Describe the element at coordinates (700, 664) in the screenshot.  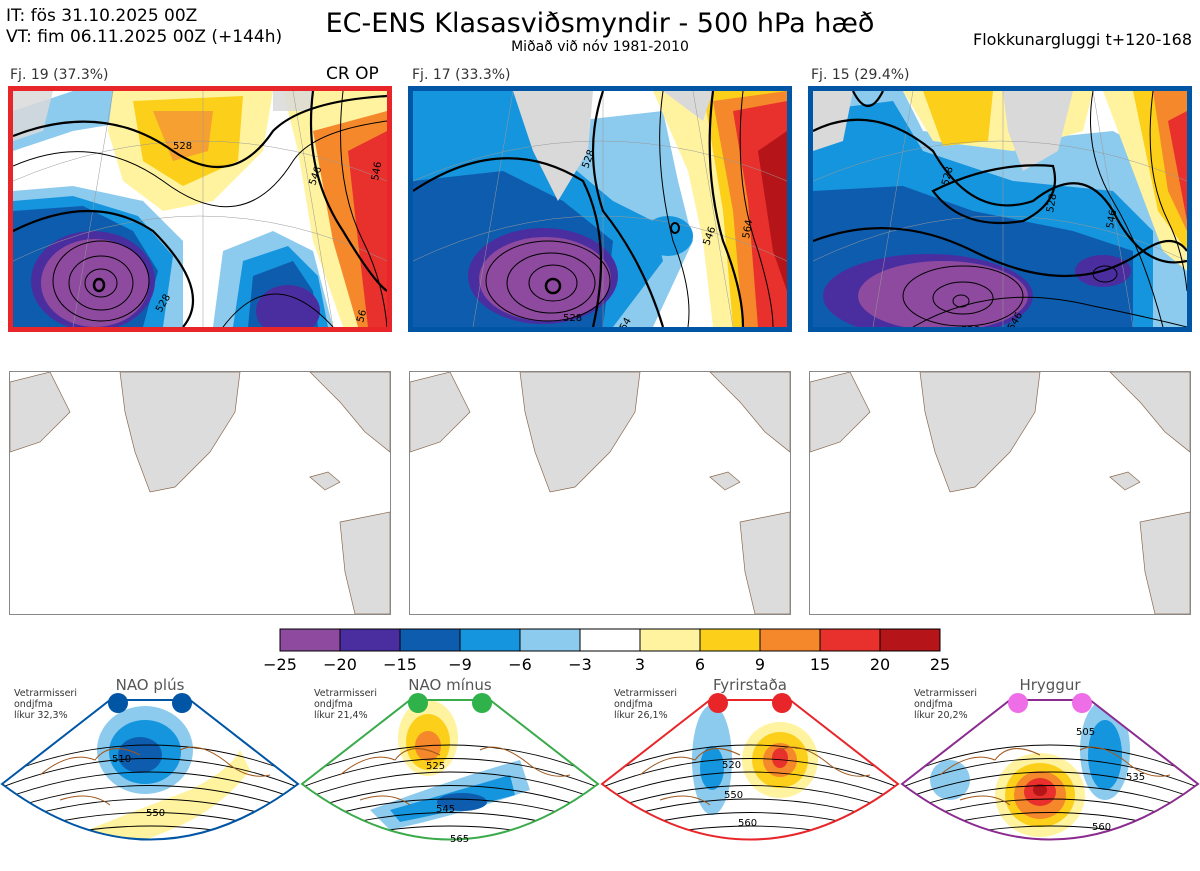
I see `colorbar-tick-label: 6` at that location.